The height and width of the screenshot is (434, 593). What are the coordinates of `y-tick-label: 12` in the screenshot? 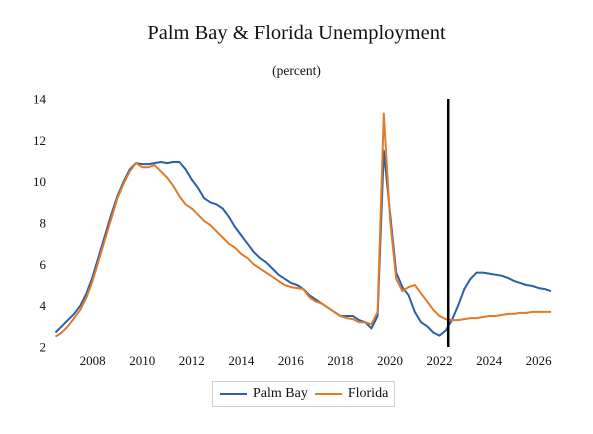 It's located at (39, 140).